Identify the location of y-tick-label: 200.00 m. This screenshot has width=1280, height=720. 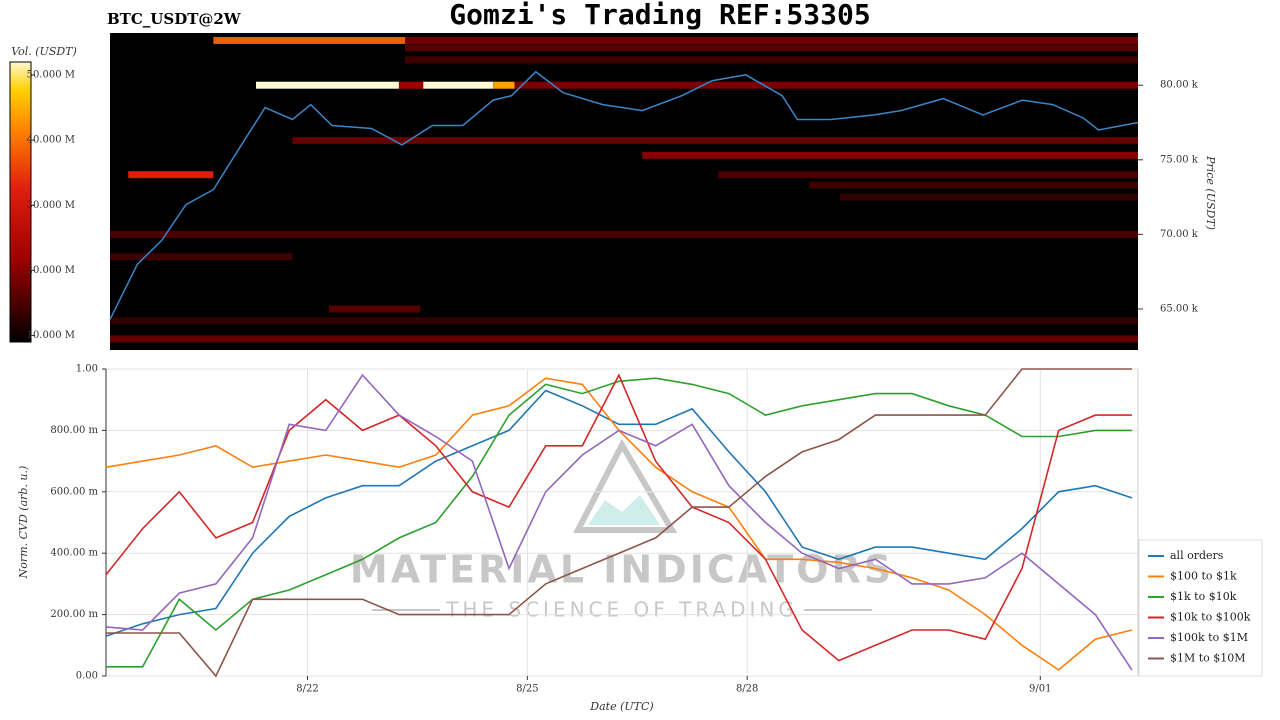
(74, 614).